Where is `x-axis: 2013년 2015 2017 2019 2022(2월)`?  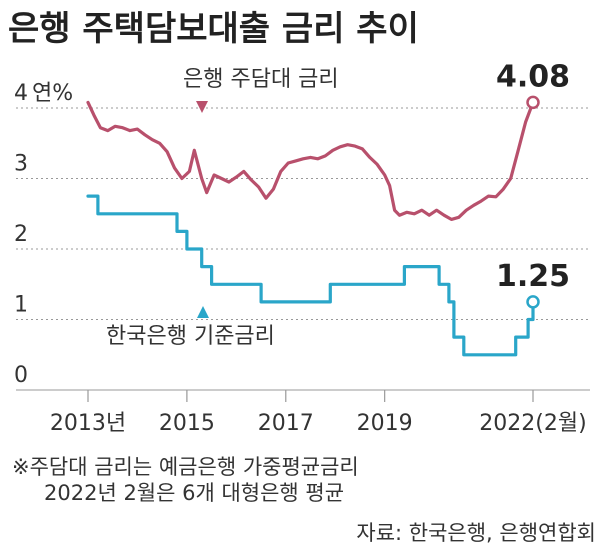 x-axis: 2013년 2015 2017 2019 2022(2월) is located at coordinates (318, 413).